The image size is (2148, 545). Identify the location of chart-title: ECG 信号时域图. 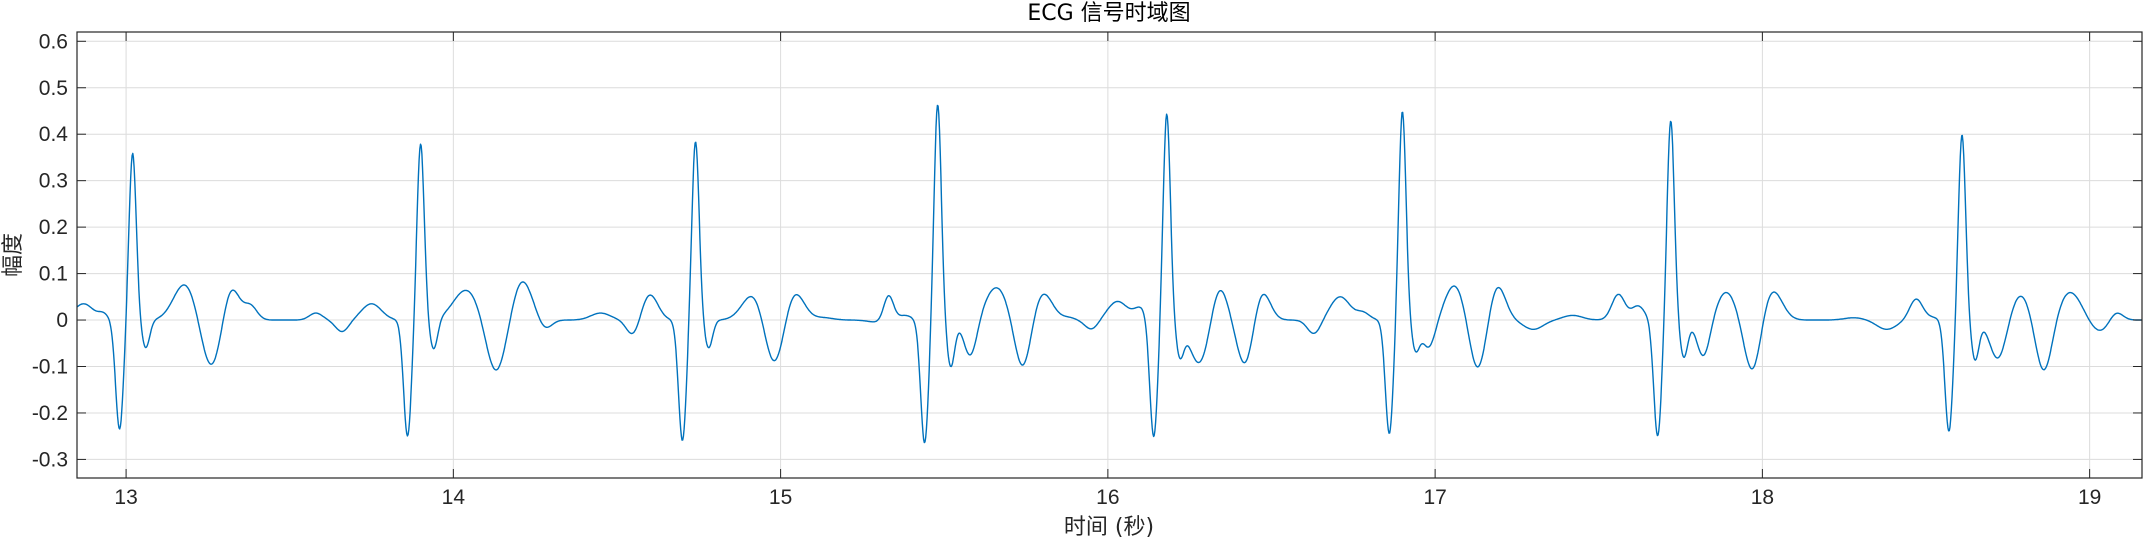
(1108, 13).